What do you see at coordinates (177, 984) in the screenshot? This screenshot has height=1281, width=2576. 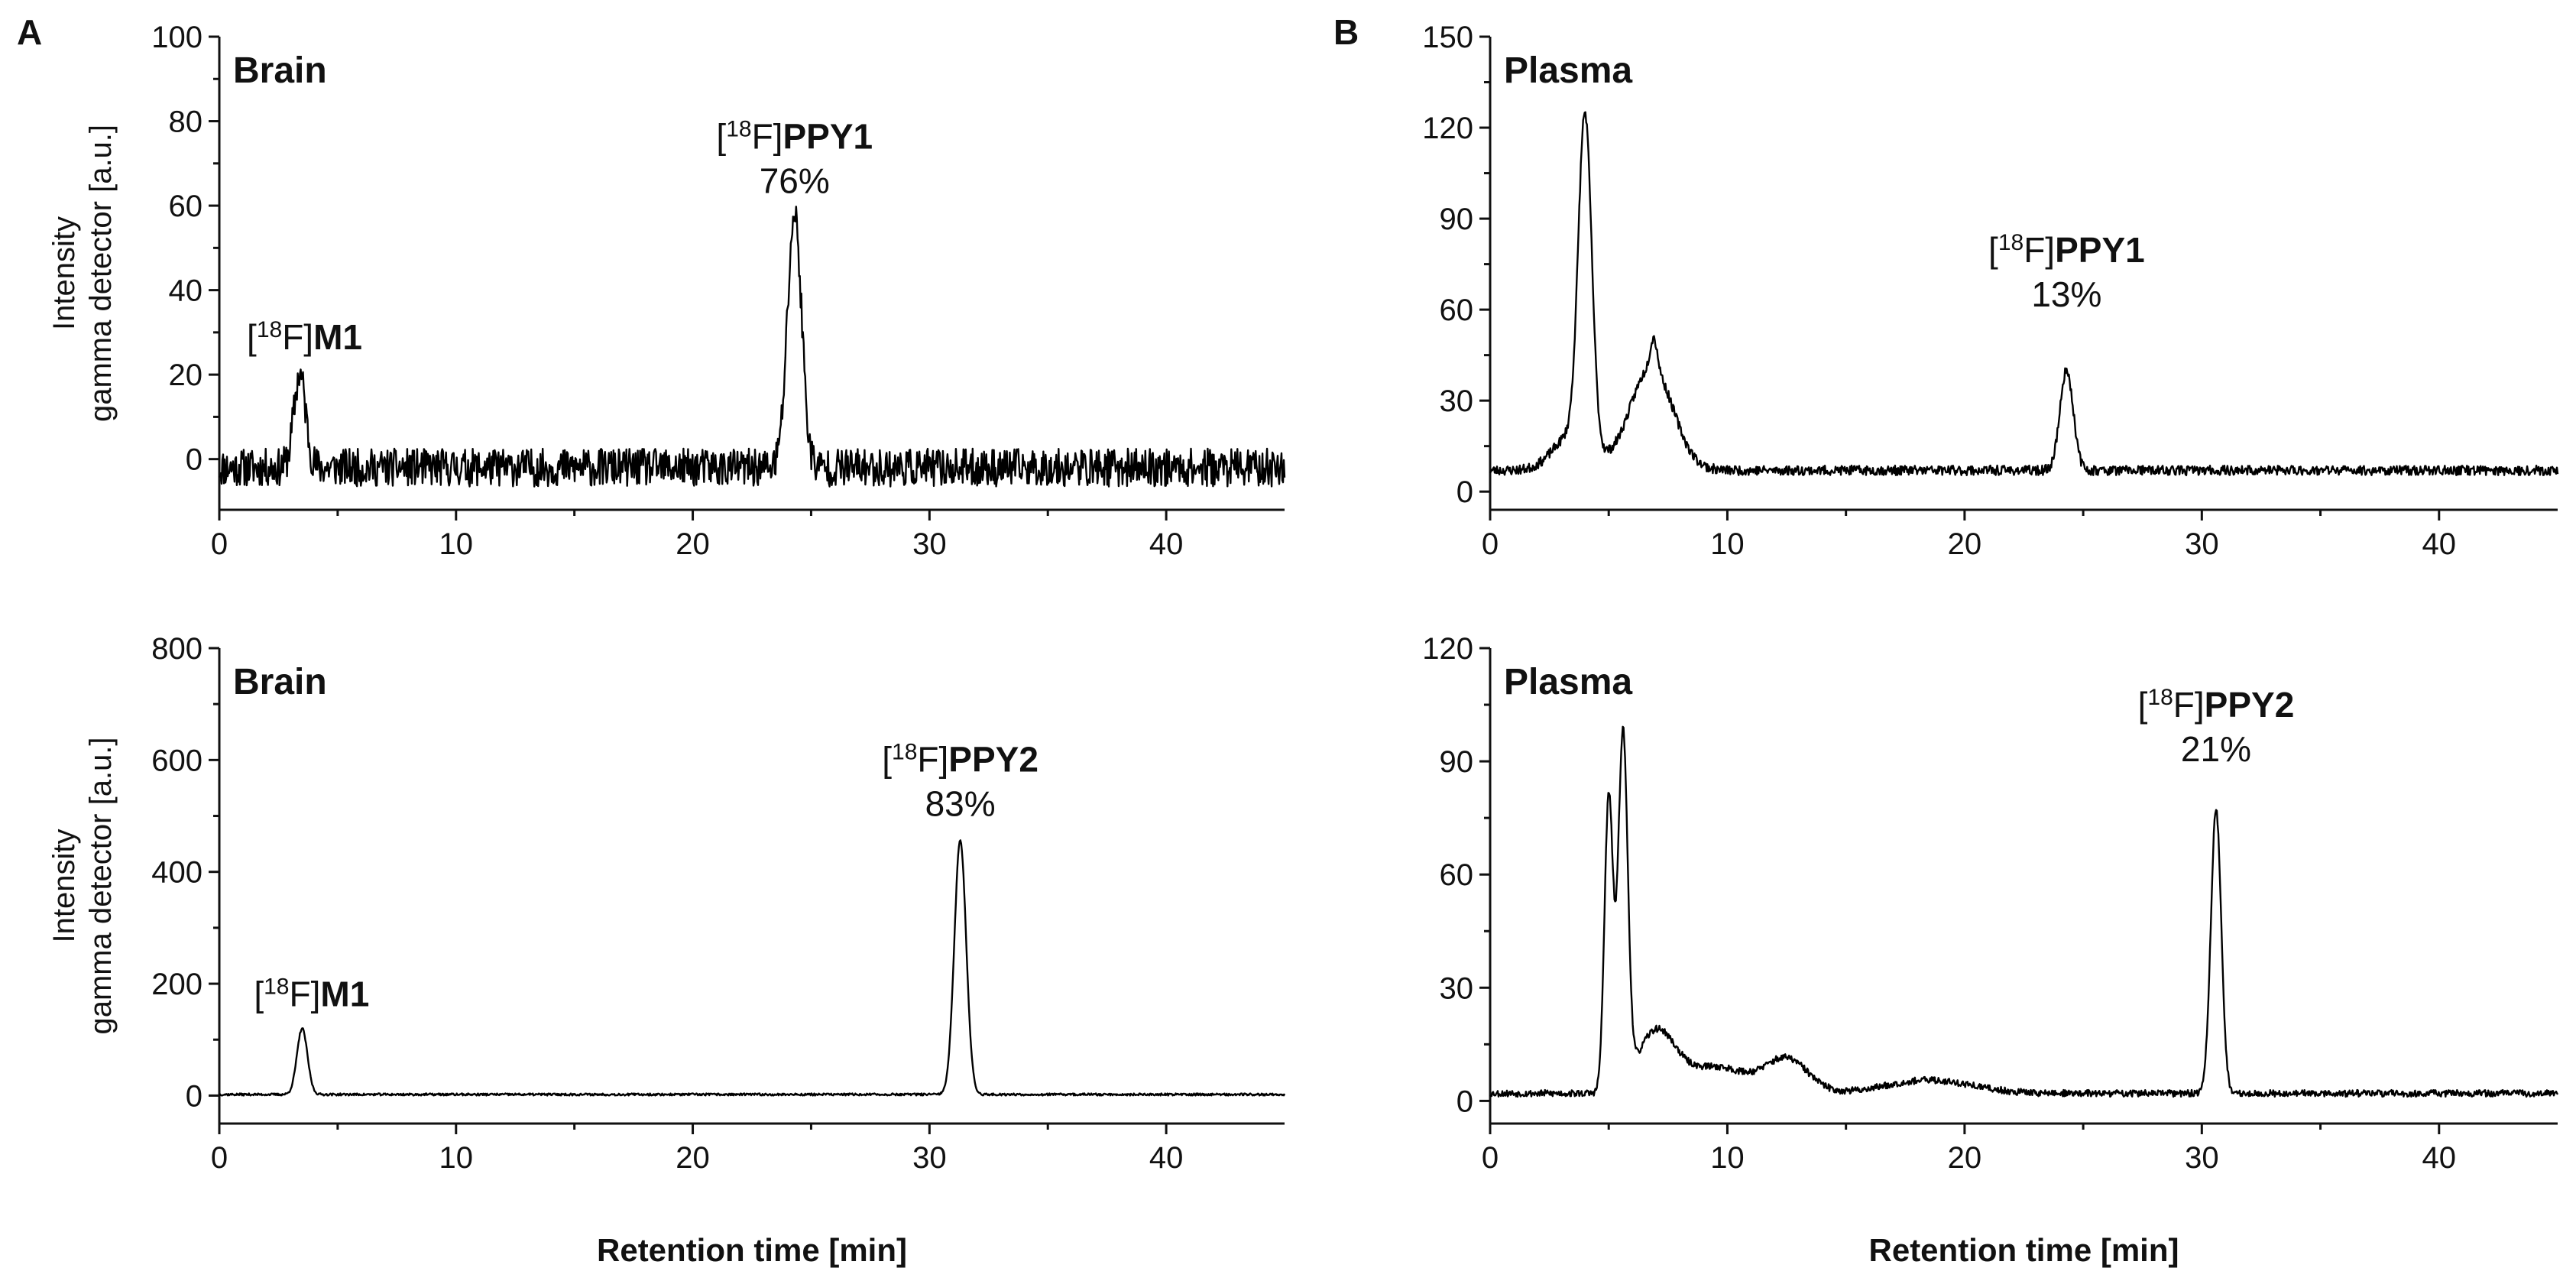 I see `y-tick-label: 200` at bounding box center [177, 984].